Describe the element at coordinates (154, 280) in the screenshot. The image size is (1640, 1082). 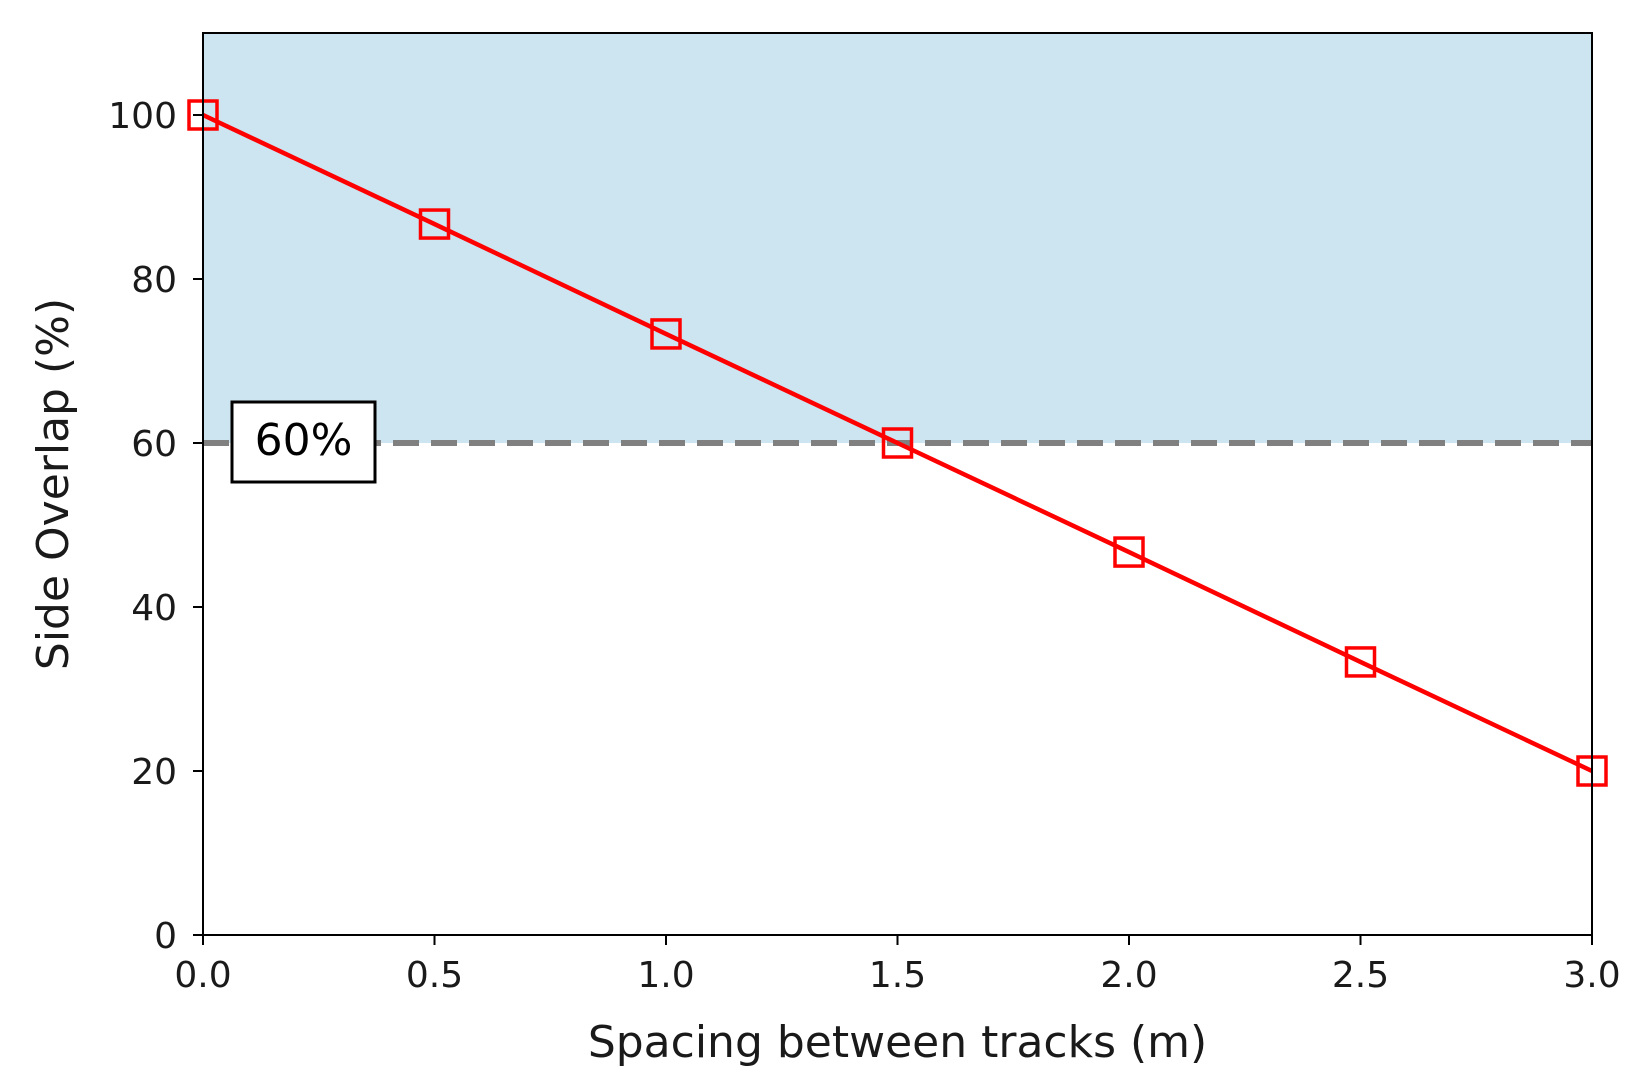
I see `y-tick-label: 80` at that location.